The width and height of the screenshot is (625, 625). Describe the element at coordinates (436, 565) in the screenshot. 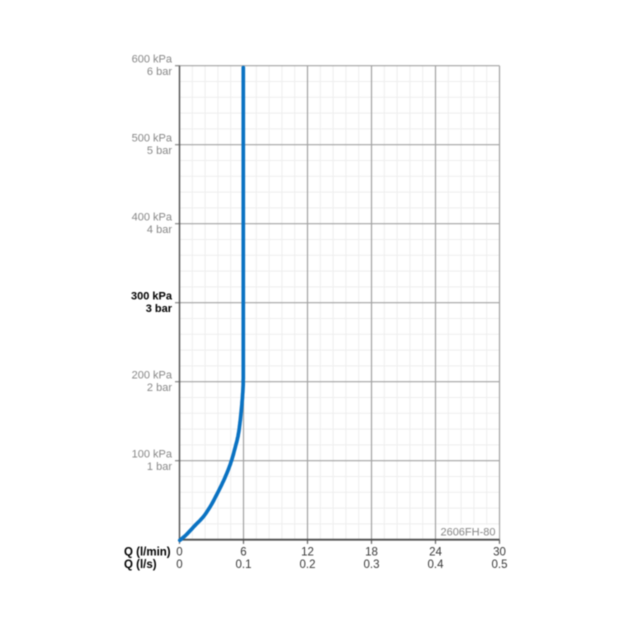

I see `svg-text: 0.4` at that location.